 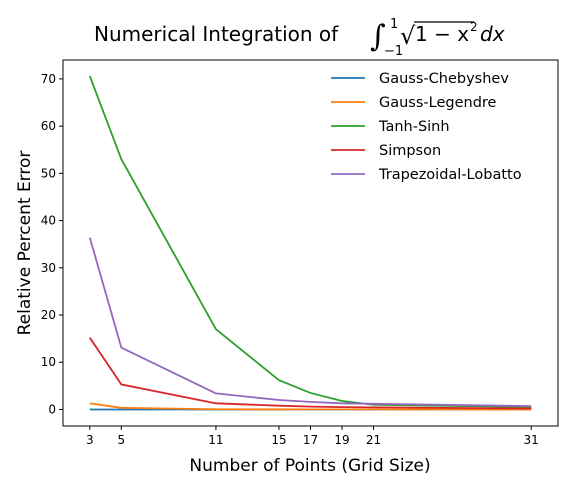 I want to click on y-tick-label: 0, so click(x=52, y=409).